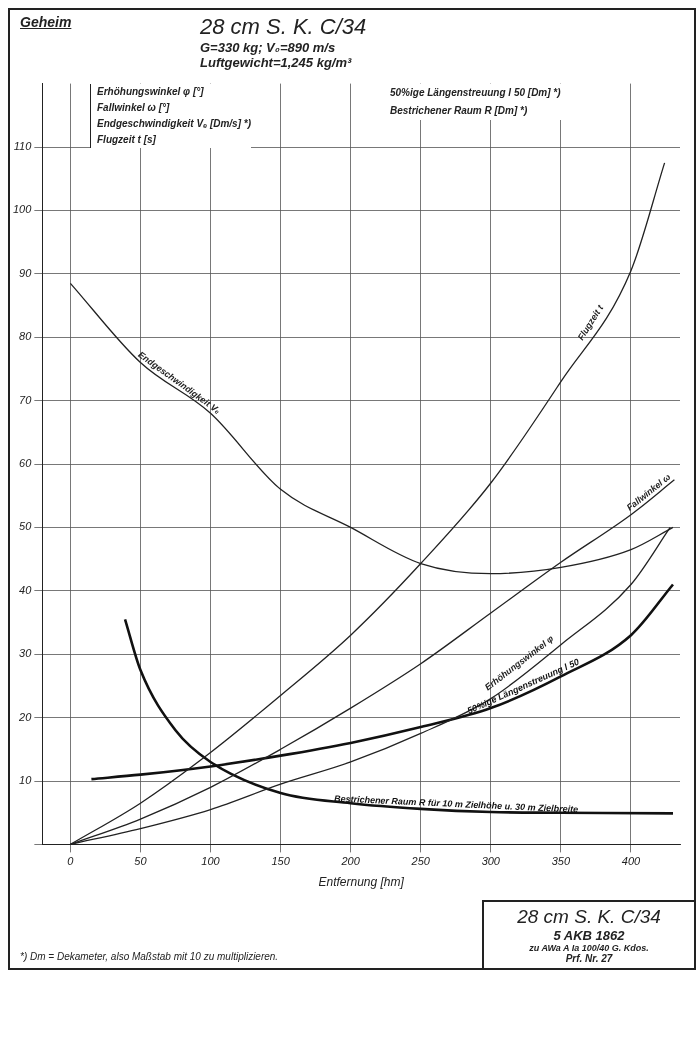 This screenshot has width=700, height=1054. What do you see at coordinates (26, 780) in the screenshot?
I see `y-tick-label: 10` at bounding box center [26, 780].